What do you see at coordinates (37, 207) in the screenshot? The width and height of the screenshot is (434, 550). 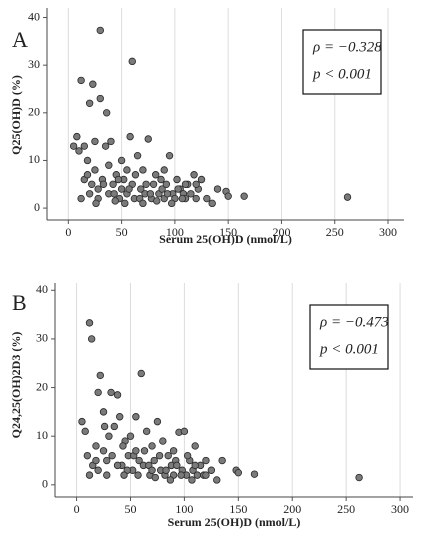 I see `y-tick-label: 0` at bounding box center [37, 207].